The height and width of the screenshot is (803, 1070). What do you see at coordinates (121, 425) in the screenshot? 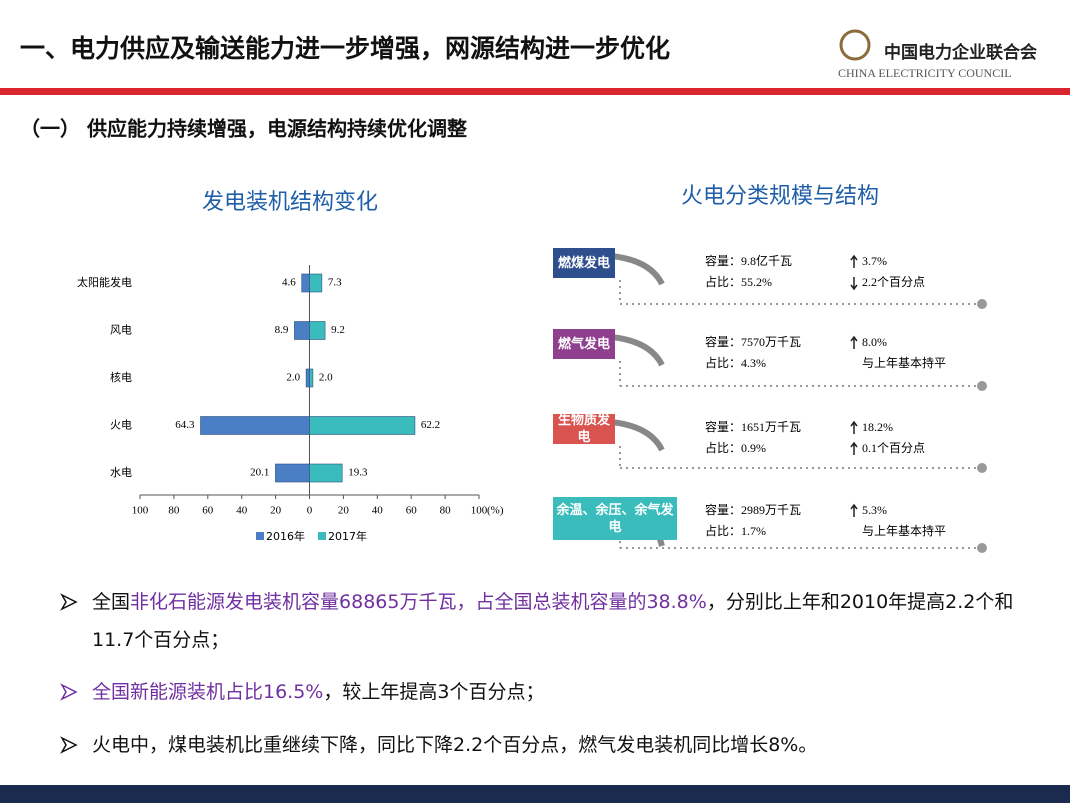
I see `y-tick-label: 火电` at bounding box center [121, 425].